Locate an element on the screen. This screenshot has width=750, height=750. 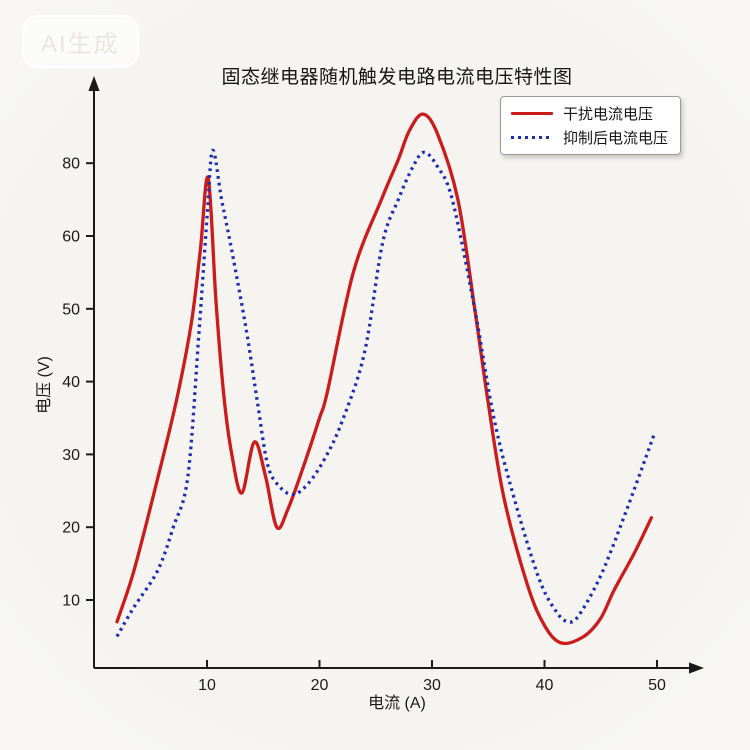
x-tick-label: 50 is located at coordinates (657, 685).